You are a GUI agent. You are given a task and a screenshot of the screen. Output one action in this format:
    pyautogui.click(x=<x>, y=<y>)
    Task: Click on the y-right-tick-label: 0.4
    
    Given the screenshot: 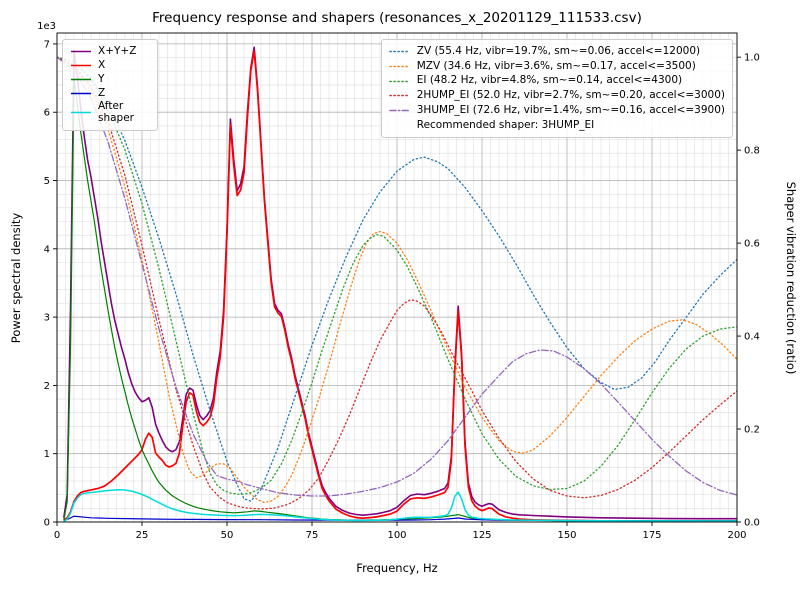 What is the action you would take?
    pyautogui.click(x=752, y=337)
    